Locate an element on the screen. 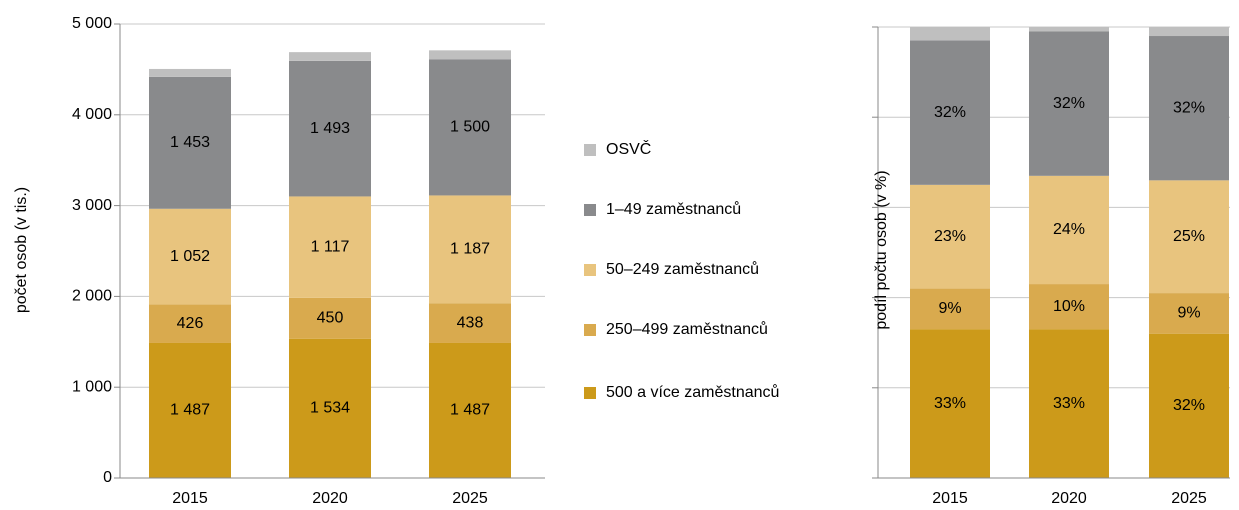 Image resolution: width=1239 pixels, height=510 pixels. value-label: 1 534 is located at coordinates (330, 408).